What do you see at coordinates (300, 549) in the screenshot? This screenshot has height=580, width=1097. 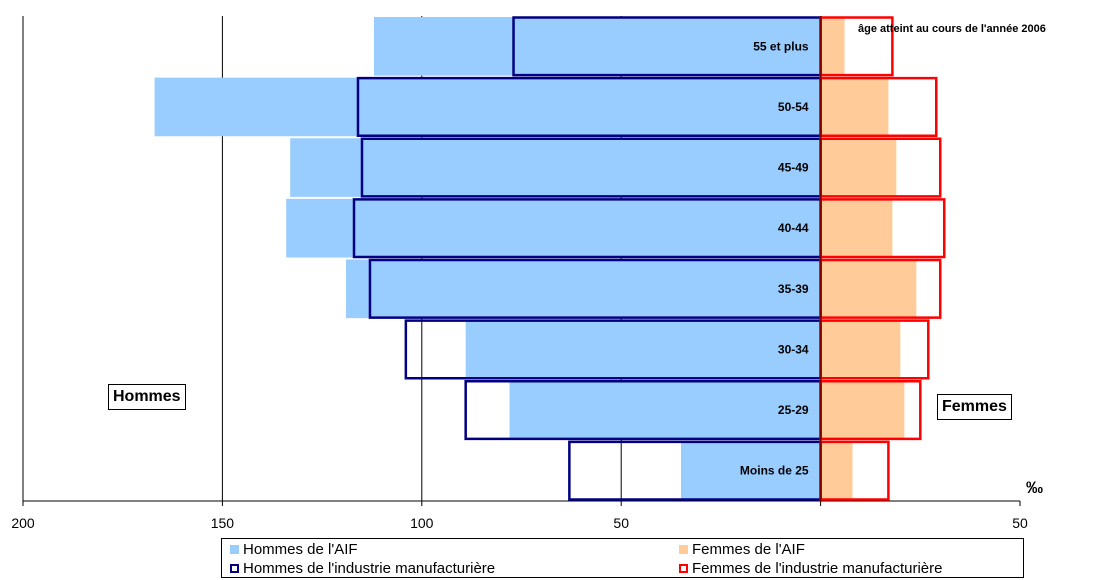 I see `legend-label-hommes-aif: Hommes de l'AIF` at bounding box center [300, 549].